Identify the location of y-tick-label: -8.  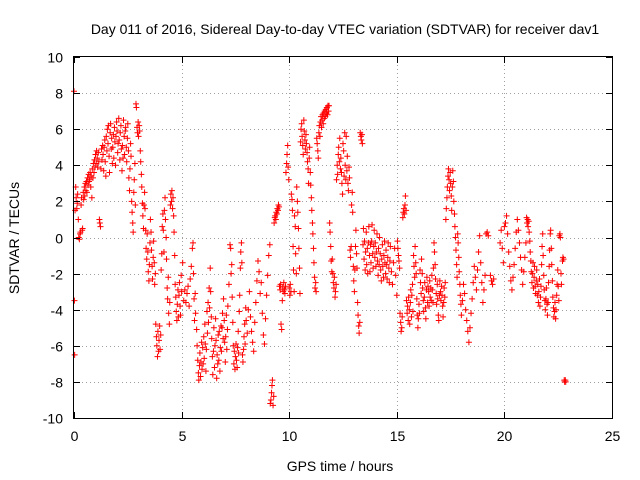
(57, 383).